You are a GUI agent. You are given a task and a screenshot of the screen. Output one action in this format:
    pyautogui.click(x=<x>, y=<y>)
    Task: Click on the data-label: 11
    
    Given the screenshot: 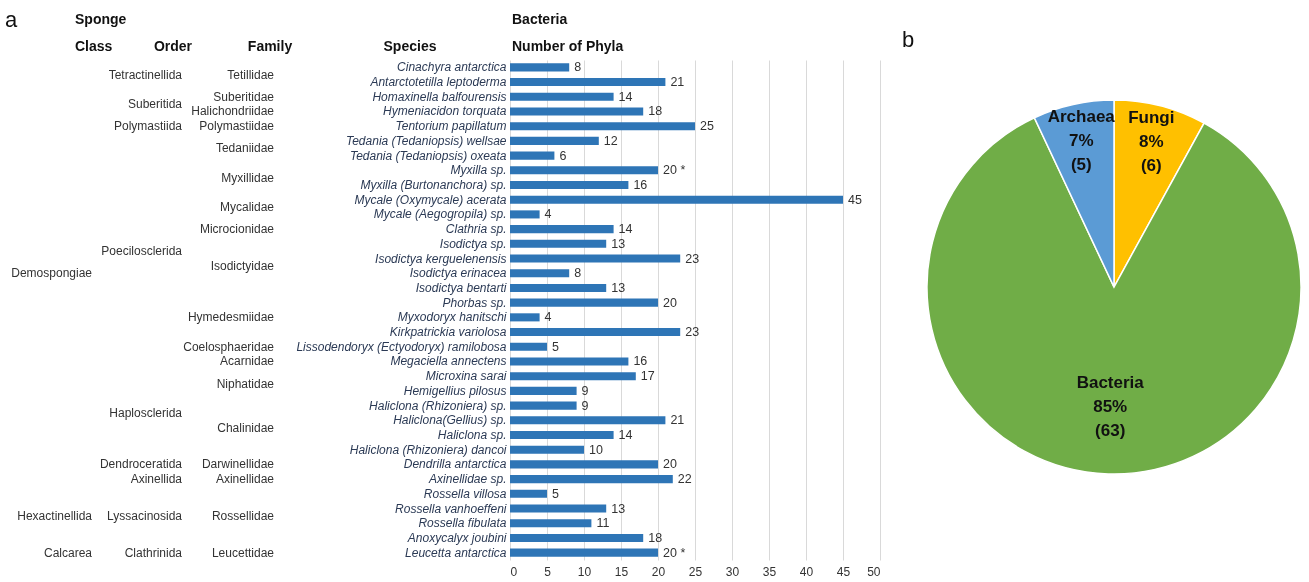 What is the action you would take?
    pyautogui.click(x=603, y=523)
    